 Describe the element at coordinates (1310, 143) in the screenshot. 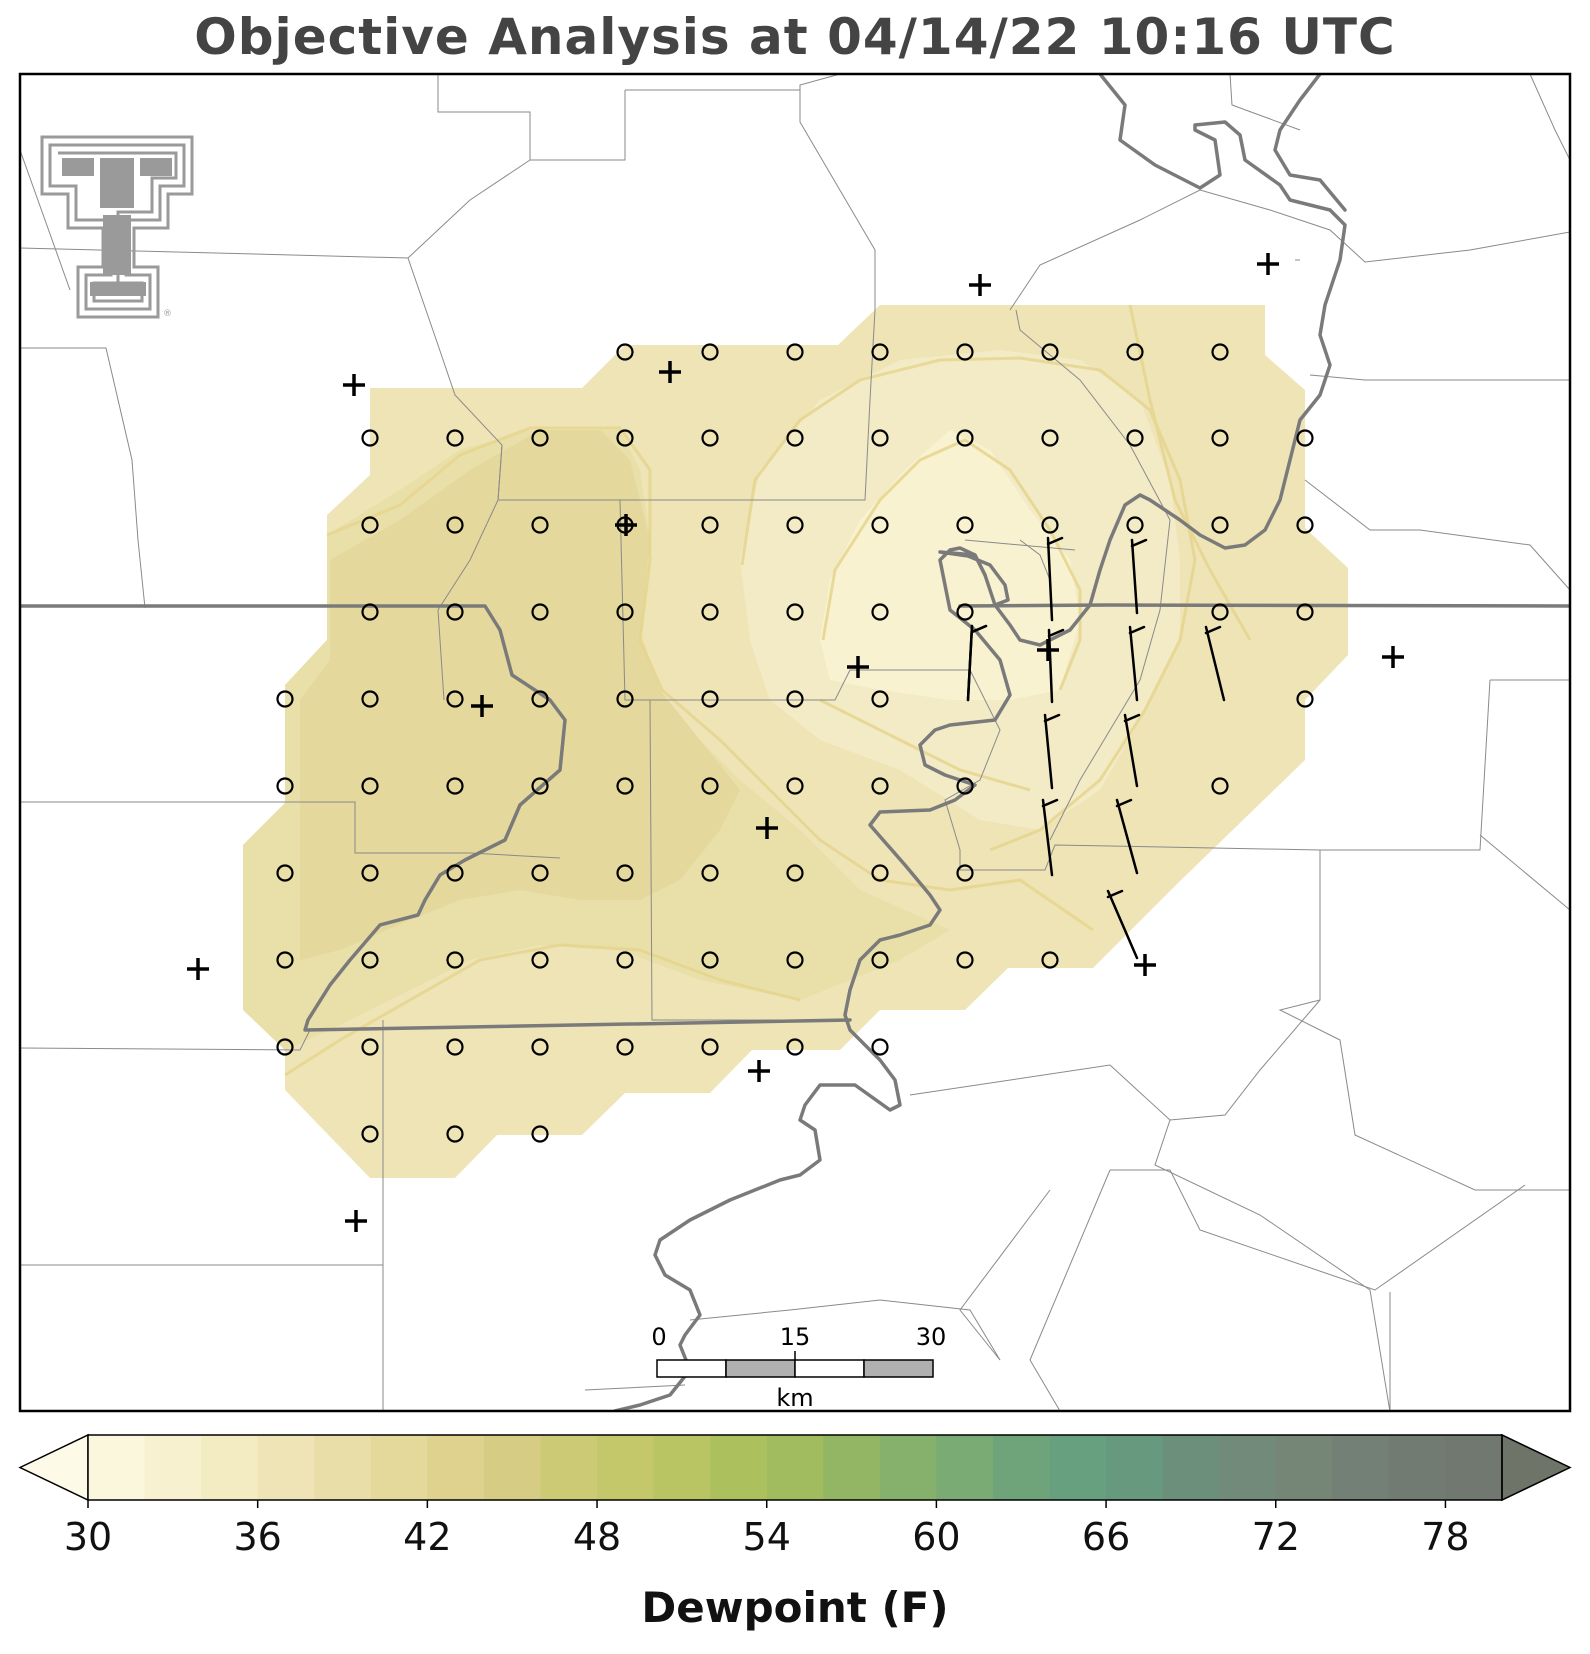

I see `river-north-branch` at that location.